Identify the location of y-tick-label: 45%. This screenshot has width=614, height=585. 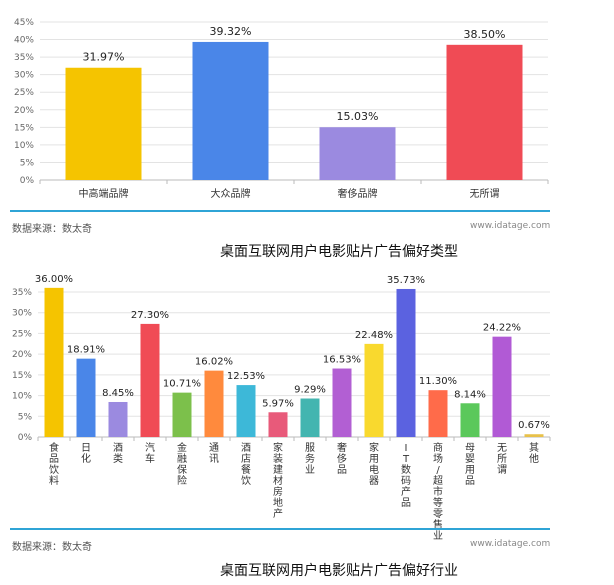
(24, 23).